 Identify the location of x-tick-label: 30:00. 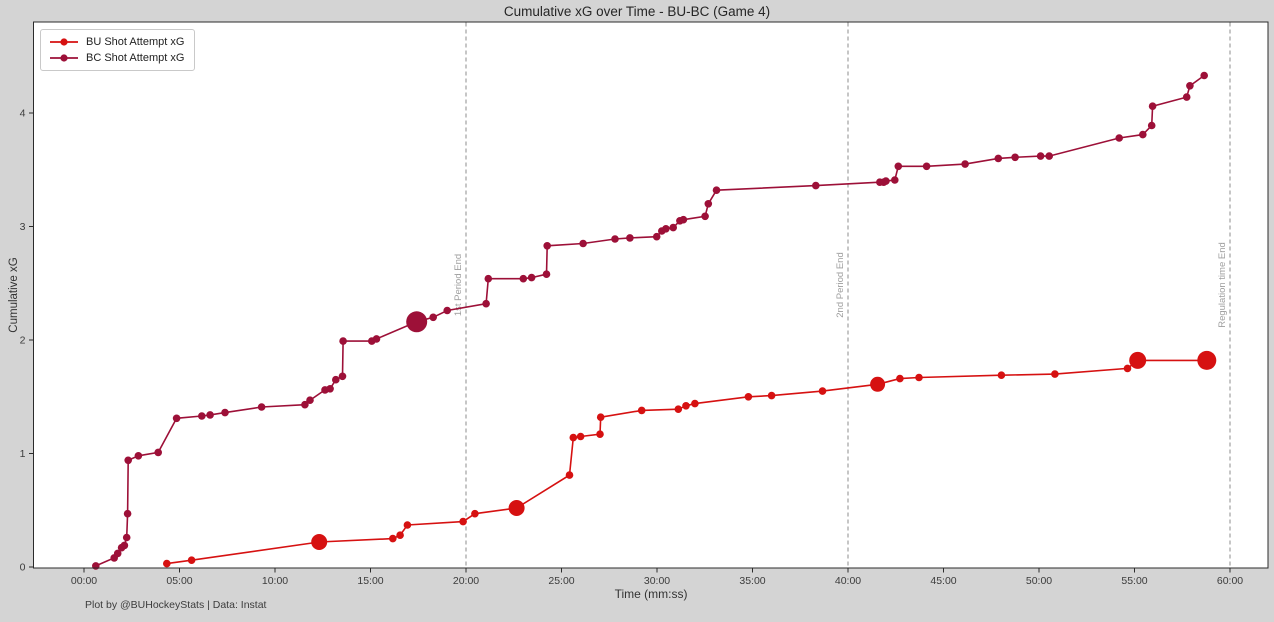
(657, 581).